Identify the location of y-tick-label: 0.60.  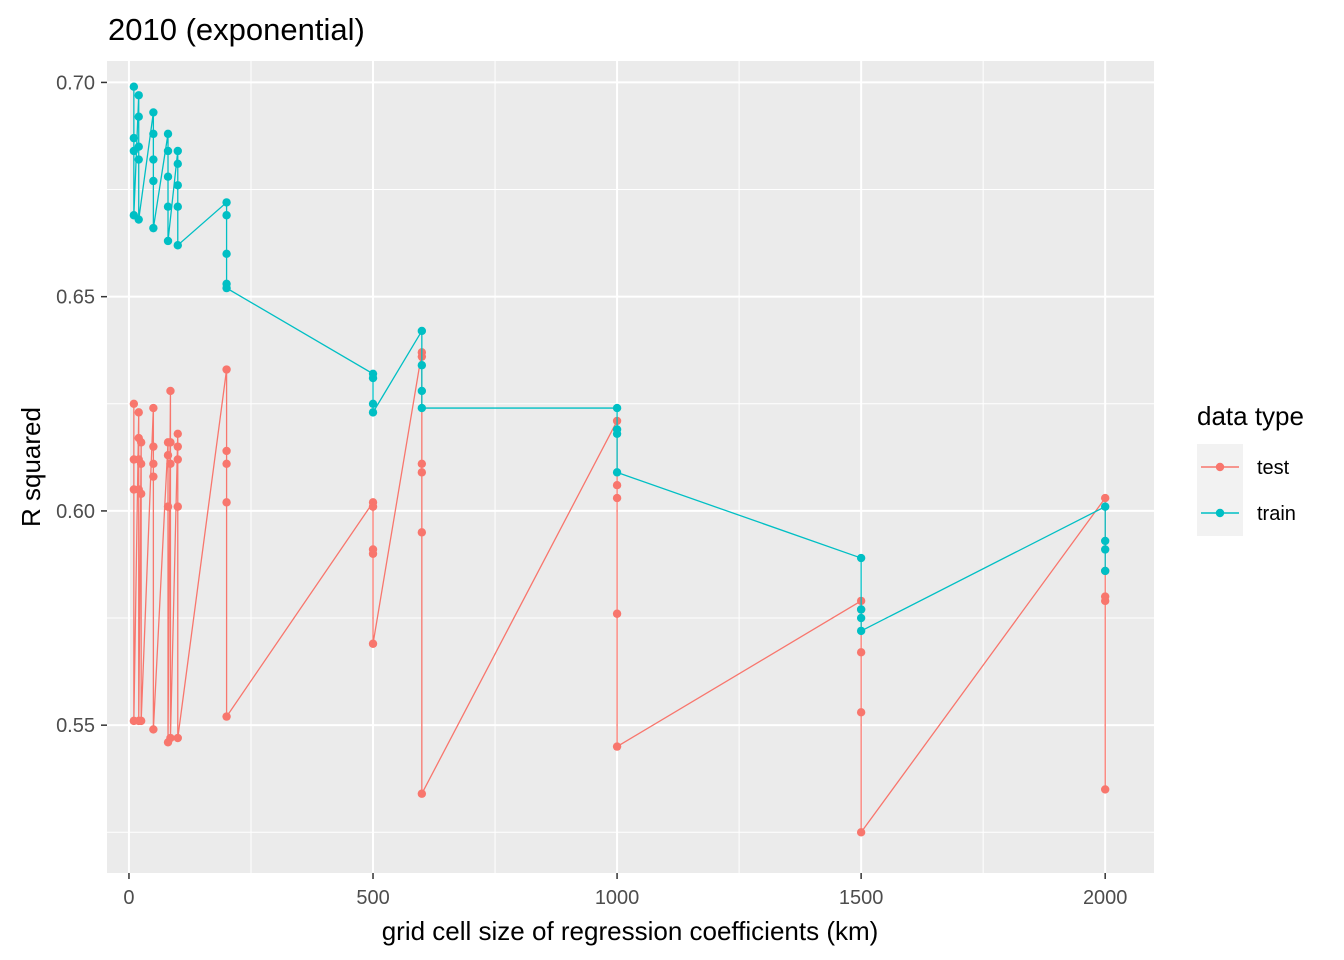
(75, 512).